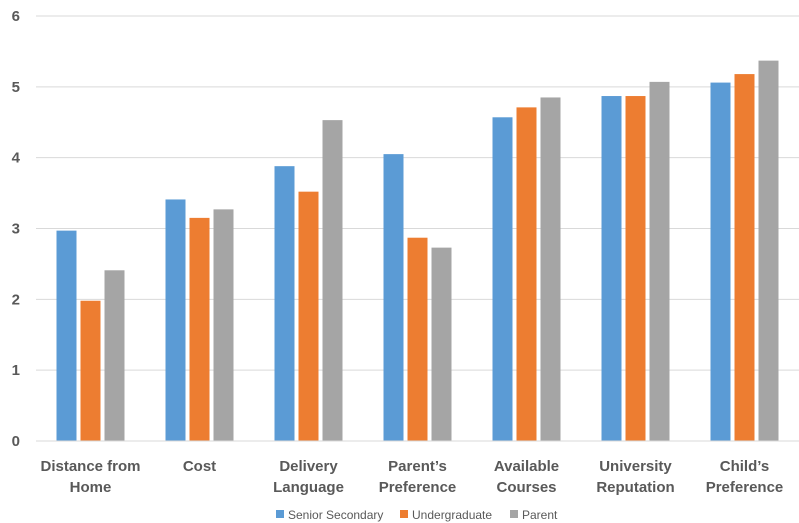 The image size is (799, 523). Describe the element at coordinates (635, 466) in the screenshot. I see `x-category-label: University` at that location.